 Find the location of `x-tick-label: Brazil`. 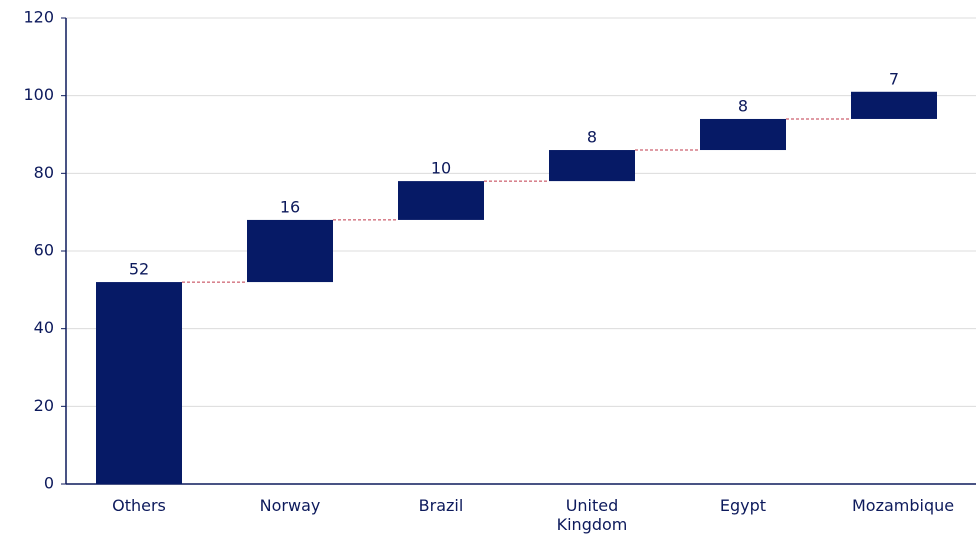

x-tick-label: Brazil is located at coordinates (441, 505).